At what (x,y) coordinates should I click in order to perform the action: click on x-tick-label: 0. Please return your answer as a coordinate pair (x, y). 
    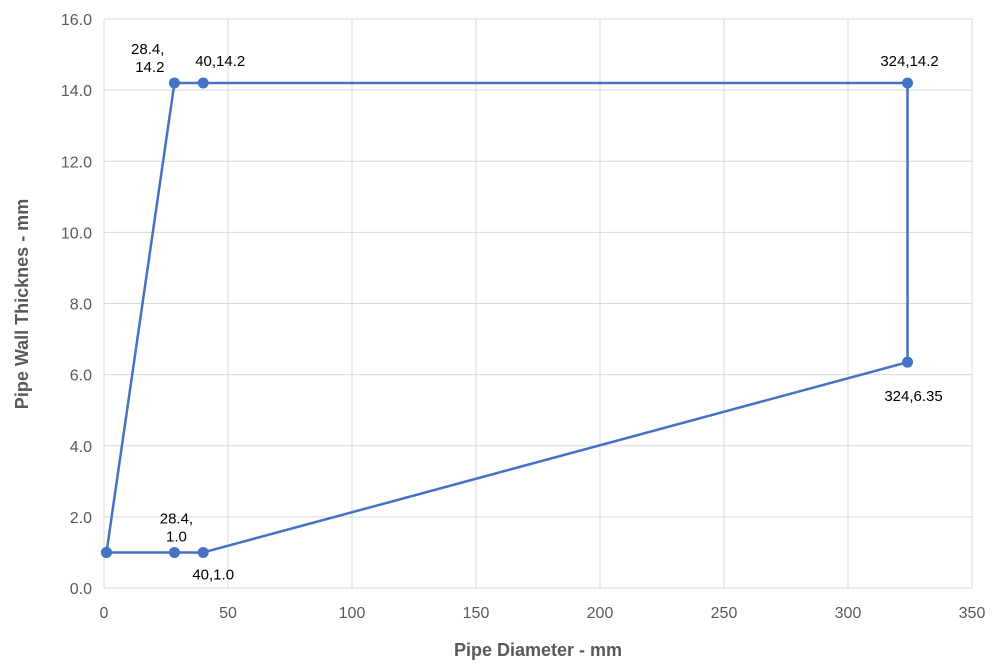
    Looking at the image, I should click on (104, 613).